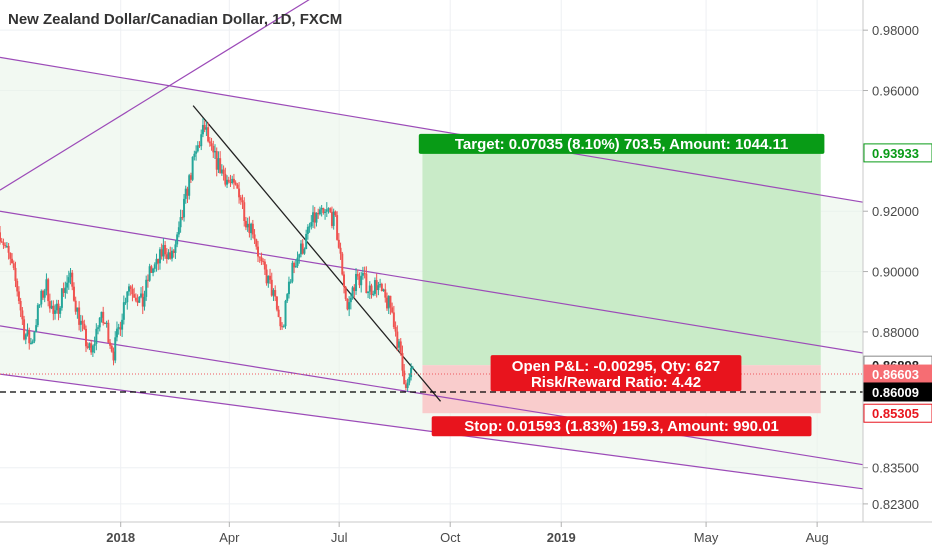 The image size is (932, 550). I want to click on pnl-box, so click(616, 373).